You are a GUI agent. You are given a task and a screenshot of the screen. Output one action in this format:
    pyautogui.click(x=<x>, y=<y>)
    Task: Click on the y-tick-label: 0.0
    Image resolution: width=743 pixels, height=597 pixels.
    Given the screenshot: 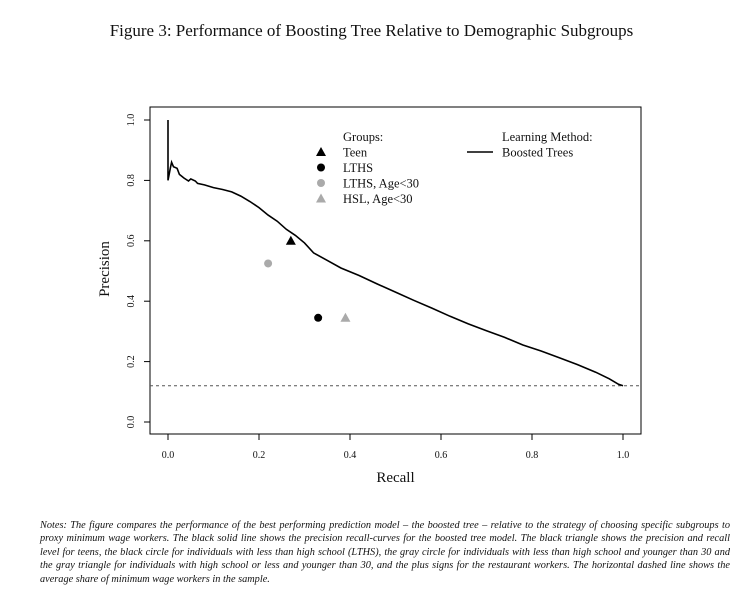 What is the action you would take?
    pyautogui.click(x=131, y=422)
    